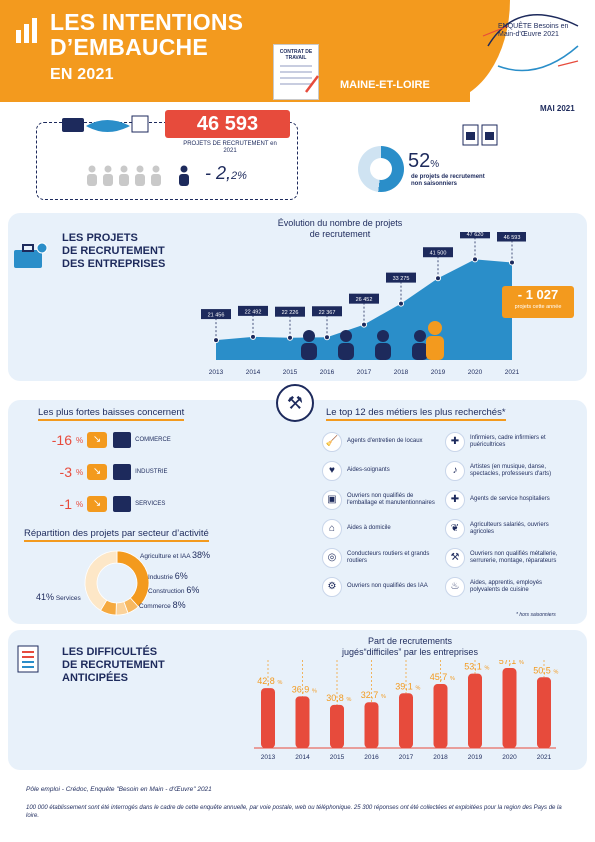  Describe the element at coordinates (455, 529) in the screenshot. I see `job-icon: ❦` at that location.